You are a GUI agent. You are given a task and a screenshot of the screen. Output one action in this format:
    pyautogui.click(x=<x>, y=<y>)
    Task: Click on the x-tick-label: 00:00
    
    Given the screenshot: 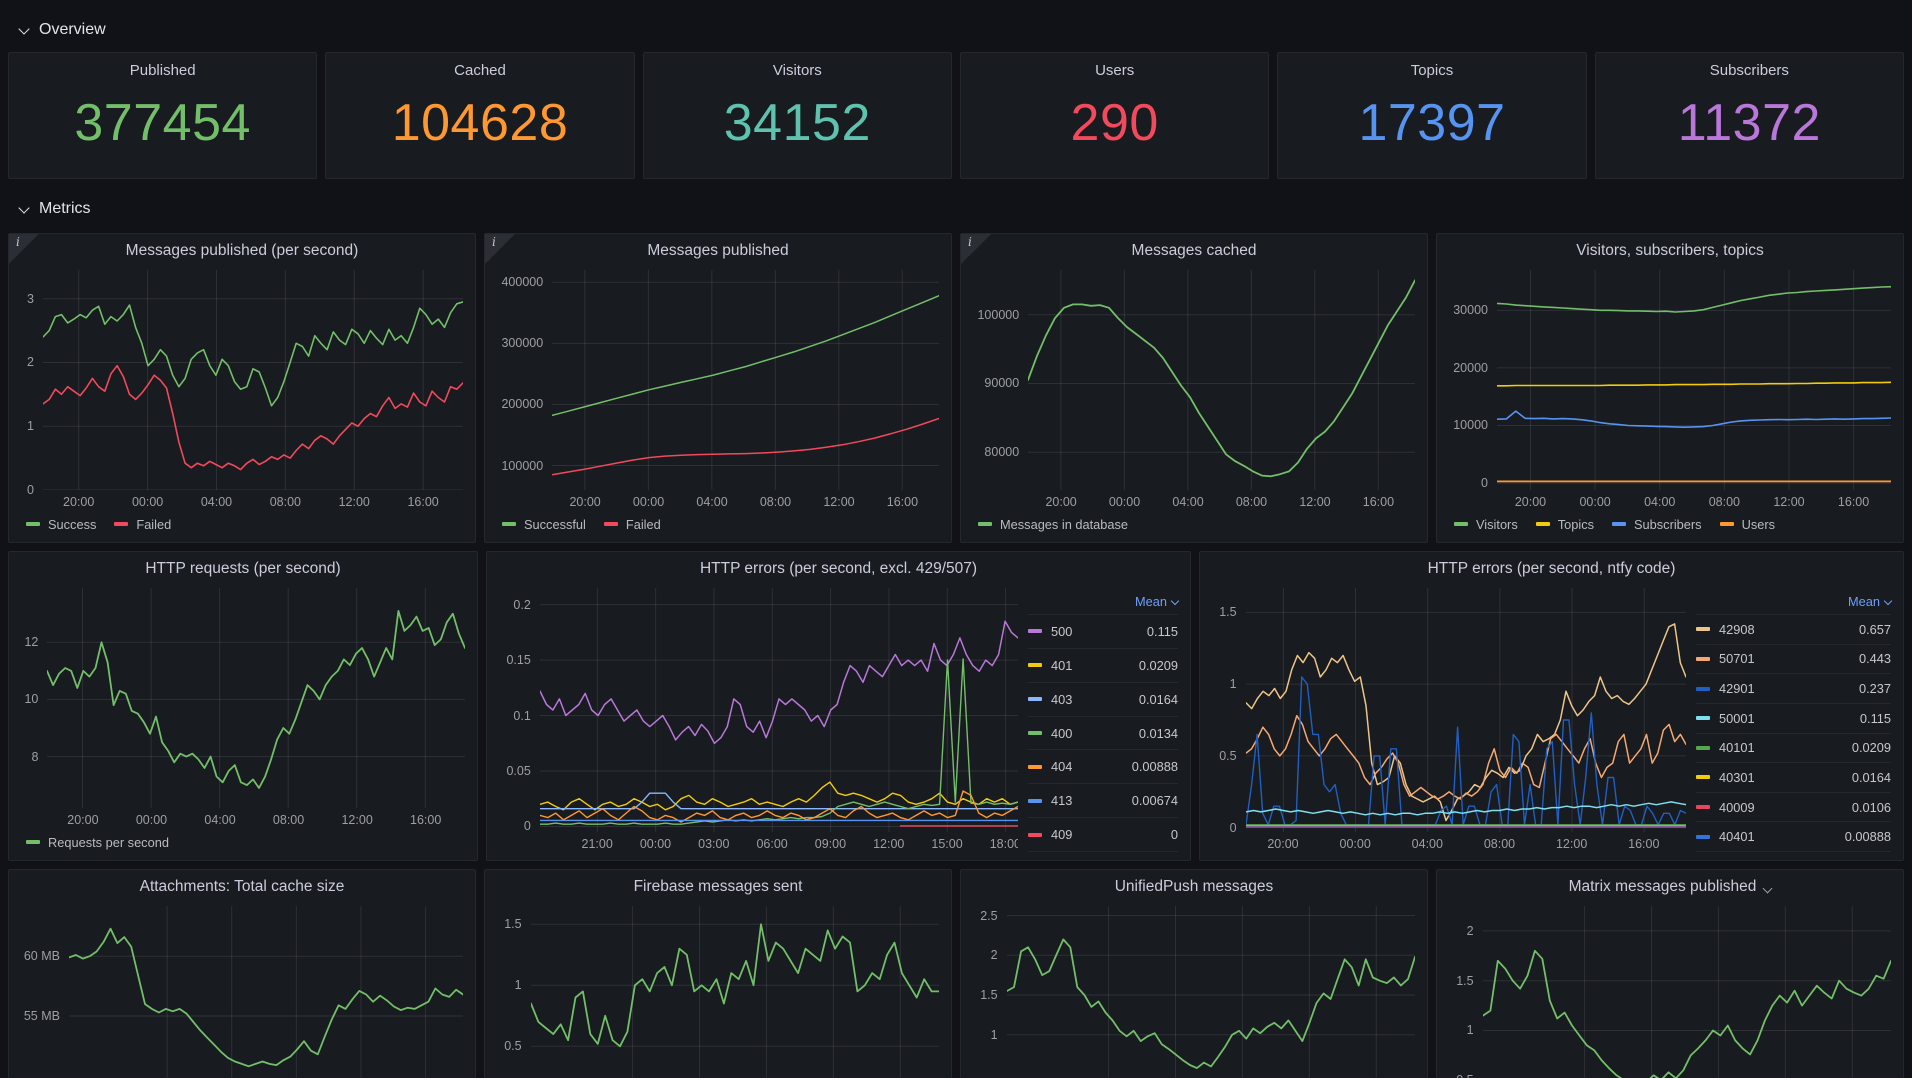 What is the action you would take?
    pyautogui.click(x=655, y=844)
    